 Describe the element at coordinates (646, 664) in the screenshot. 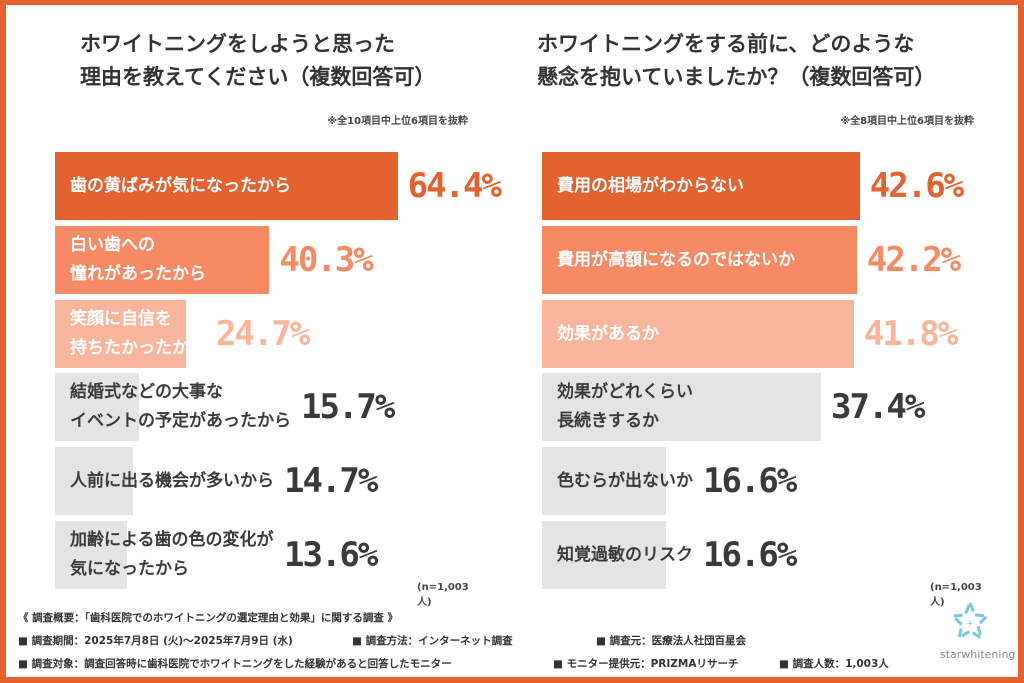

I see `footer-provider: ■ モニター提供元：PRIZMAリサーチ` at that location.